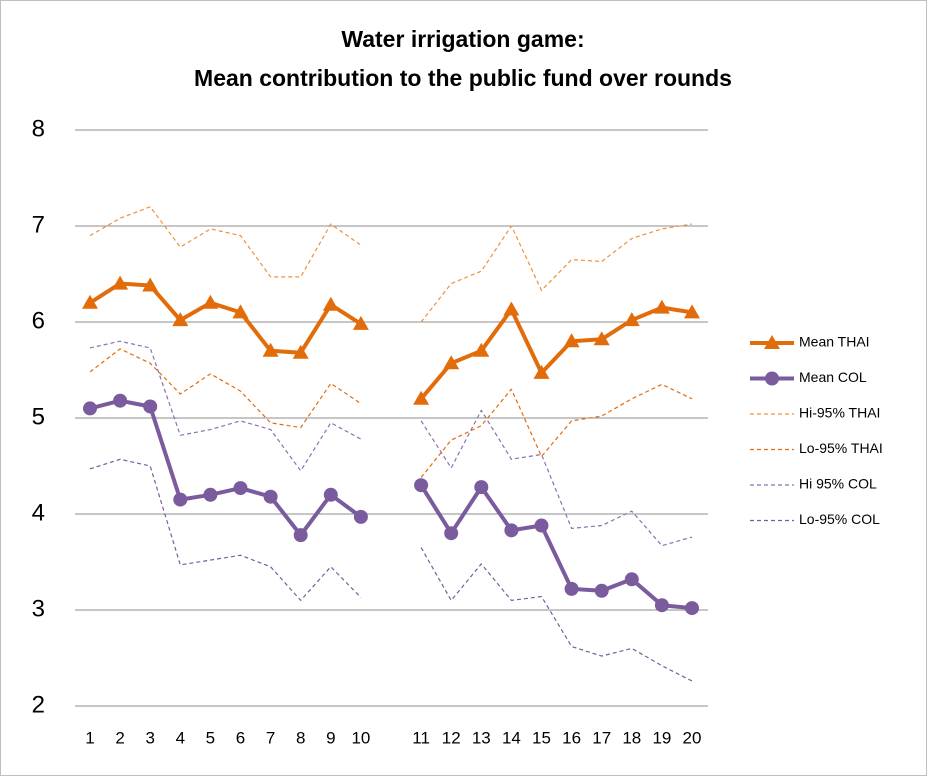 The height and width of the screenshot is (776, 927). What do you see at coordinates (210, 737) in the screenshot?
I see `x-tick-label: 5` at bounding box center [210, 737].